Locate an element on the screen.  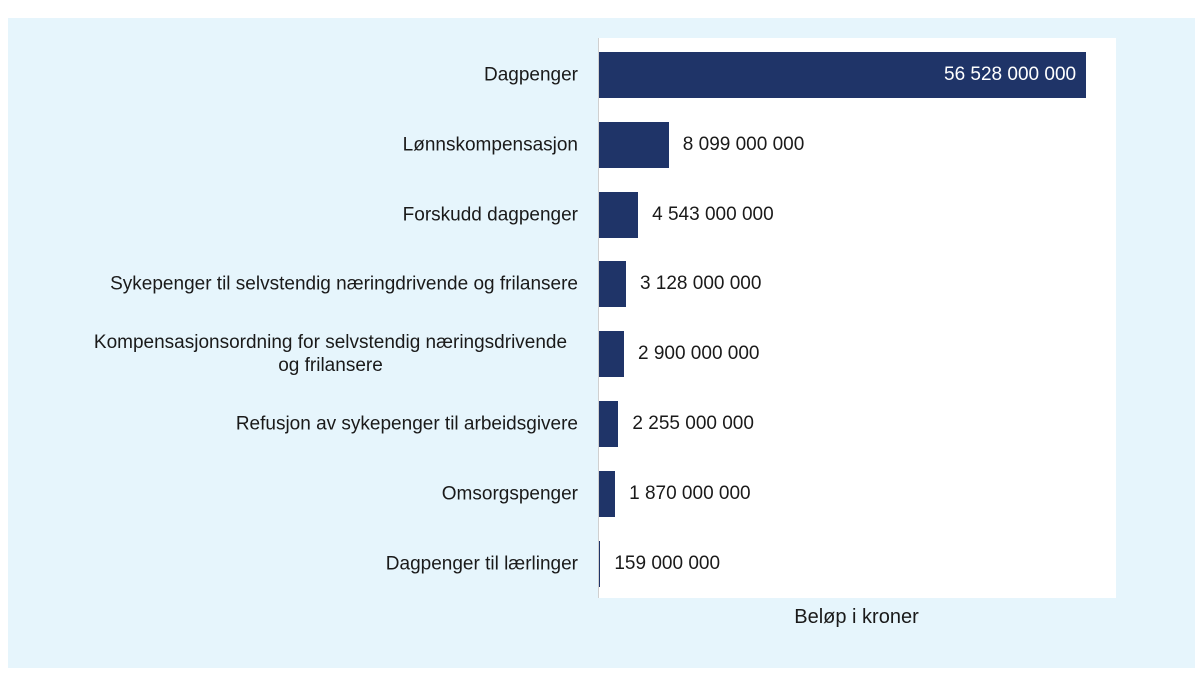
category-label: Refusjon av sykepenger til arbeidsgivere is located at coordinates (330, 423).